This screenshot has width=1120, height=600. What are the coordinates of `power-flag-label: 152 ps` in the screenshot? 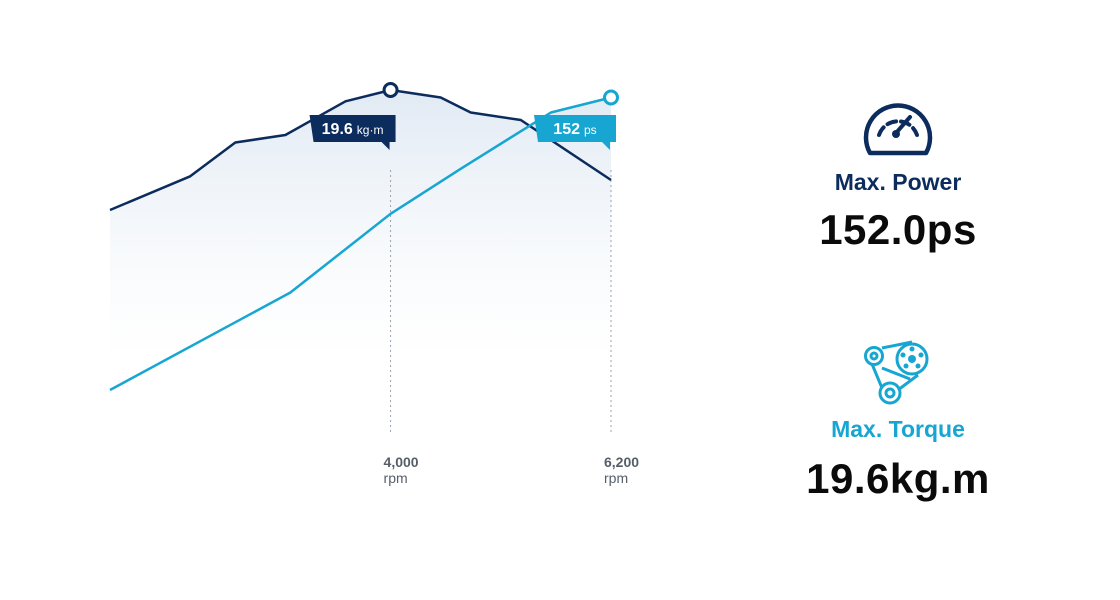 It's located at (574, 129).